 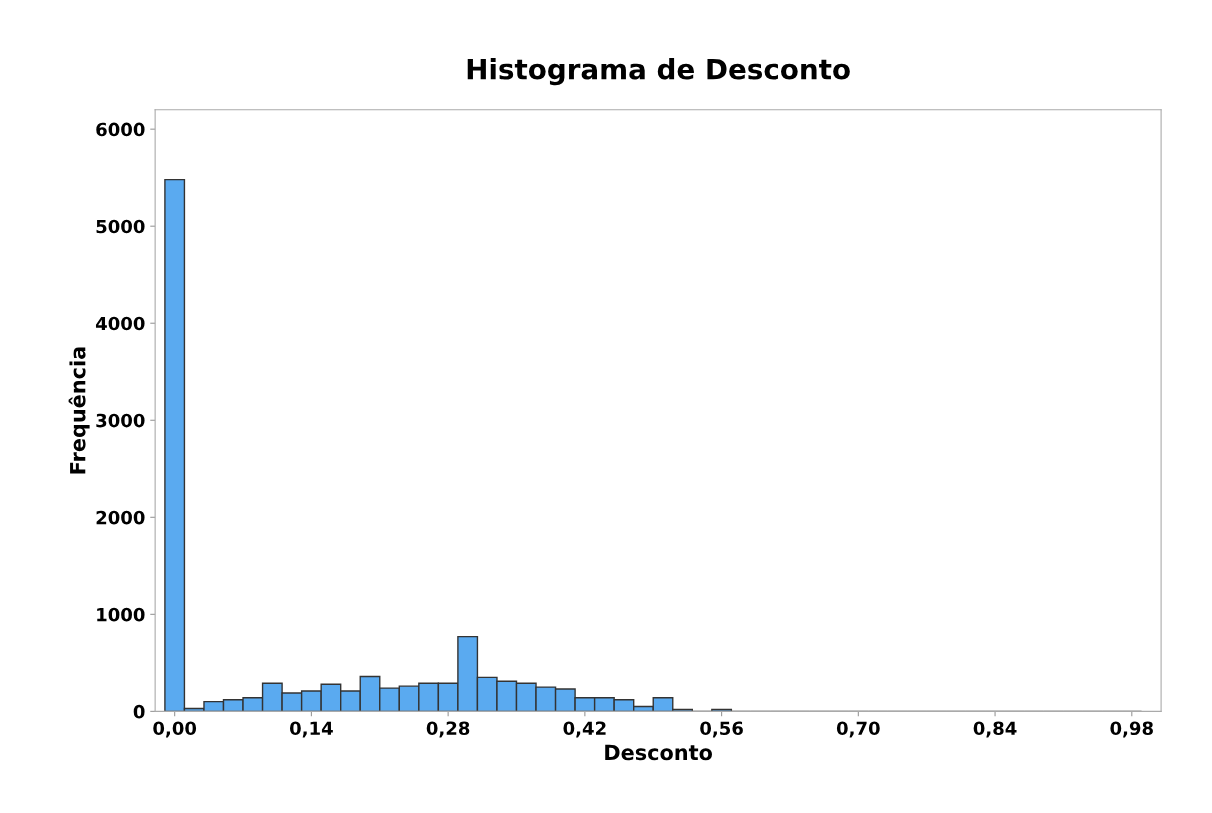 I want to click on y-tick-label: 3000, so click(x=120, y=420).